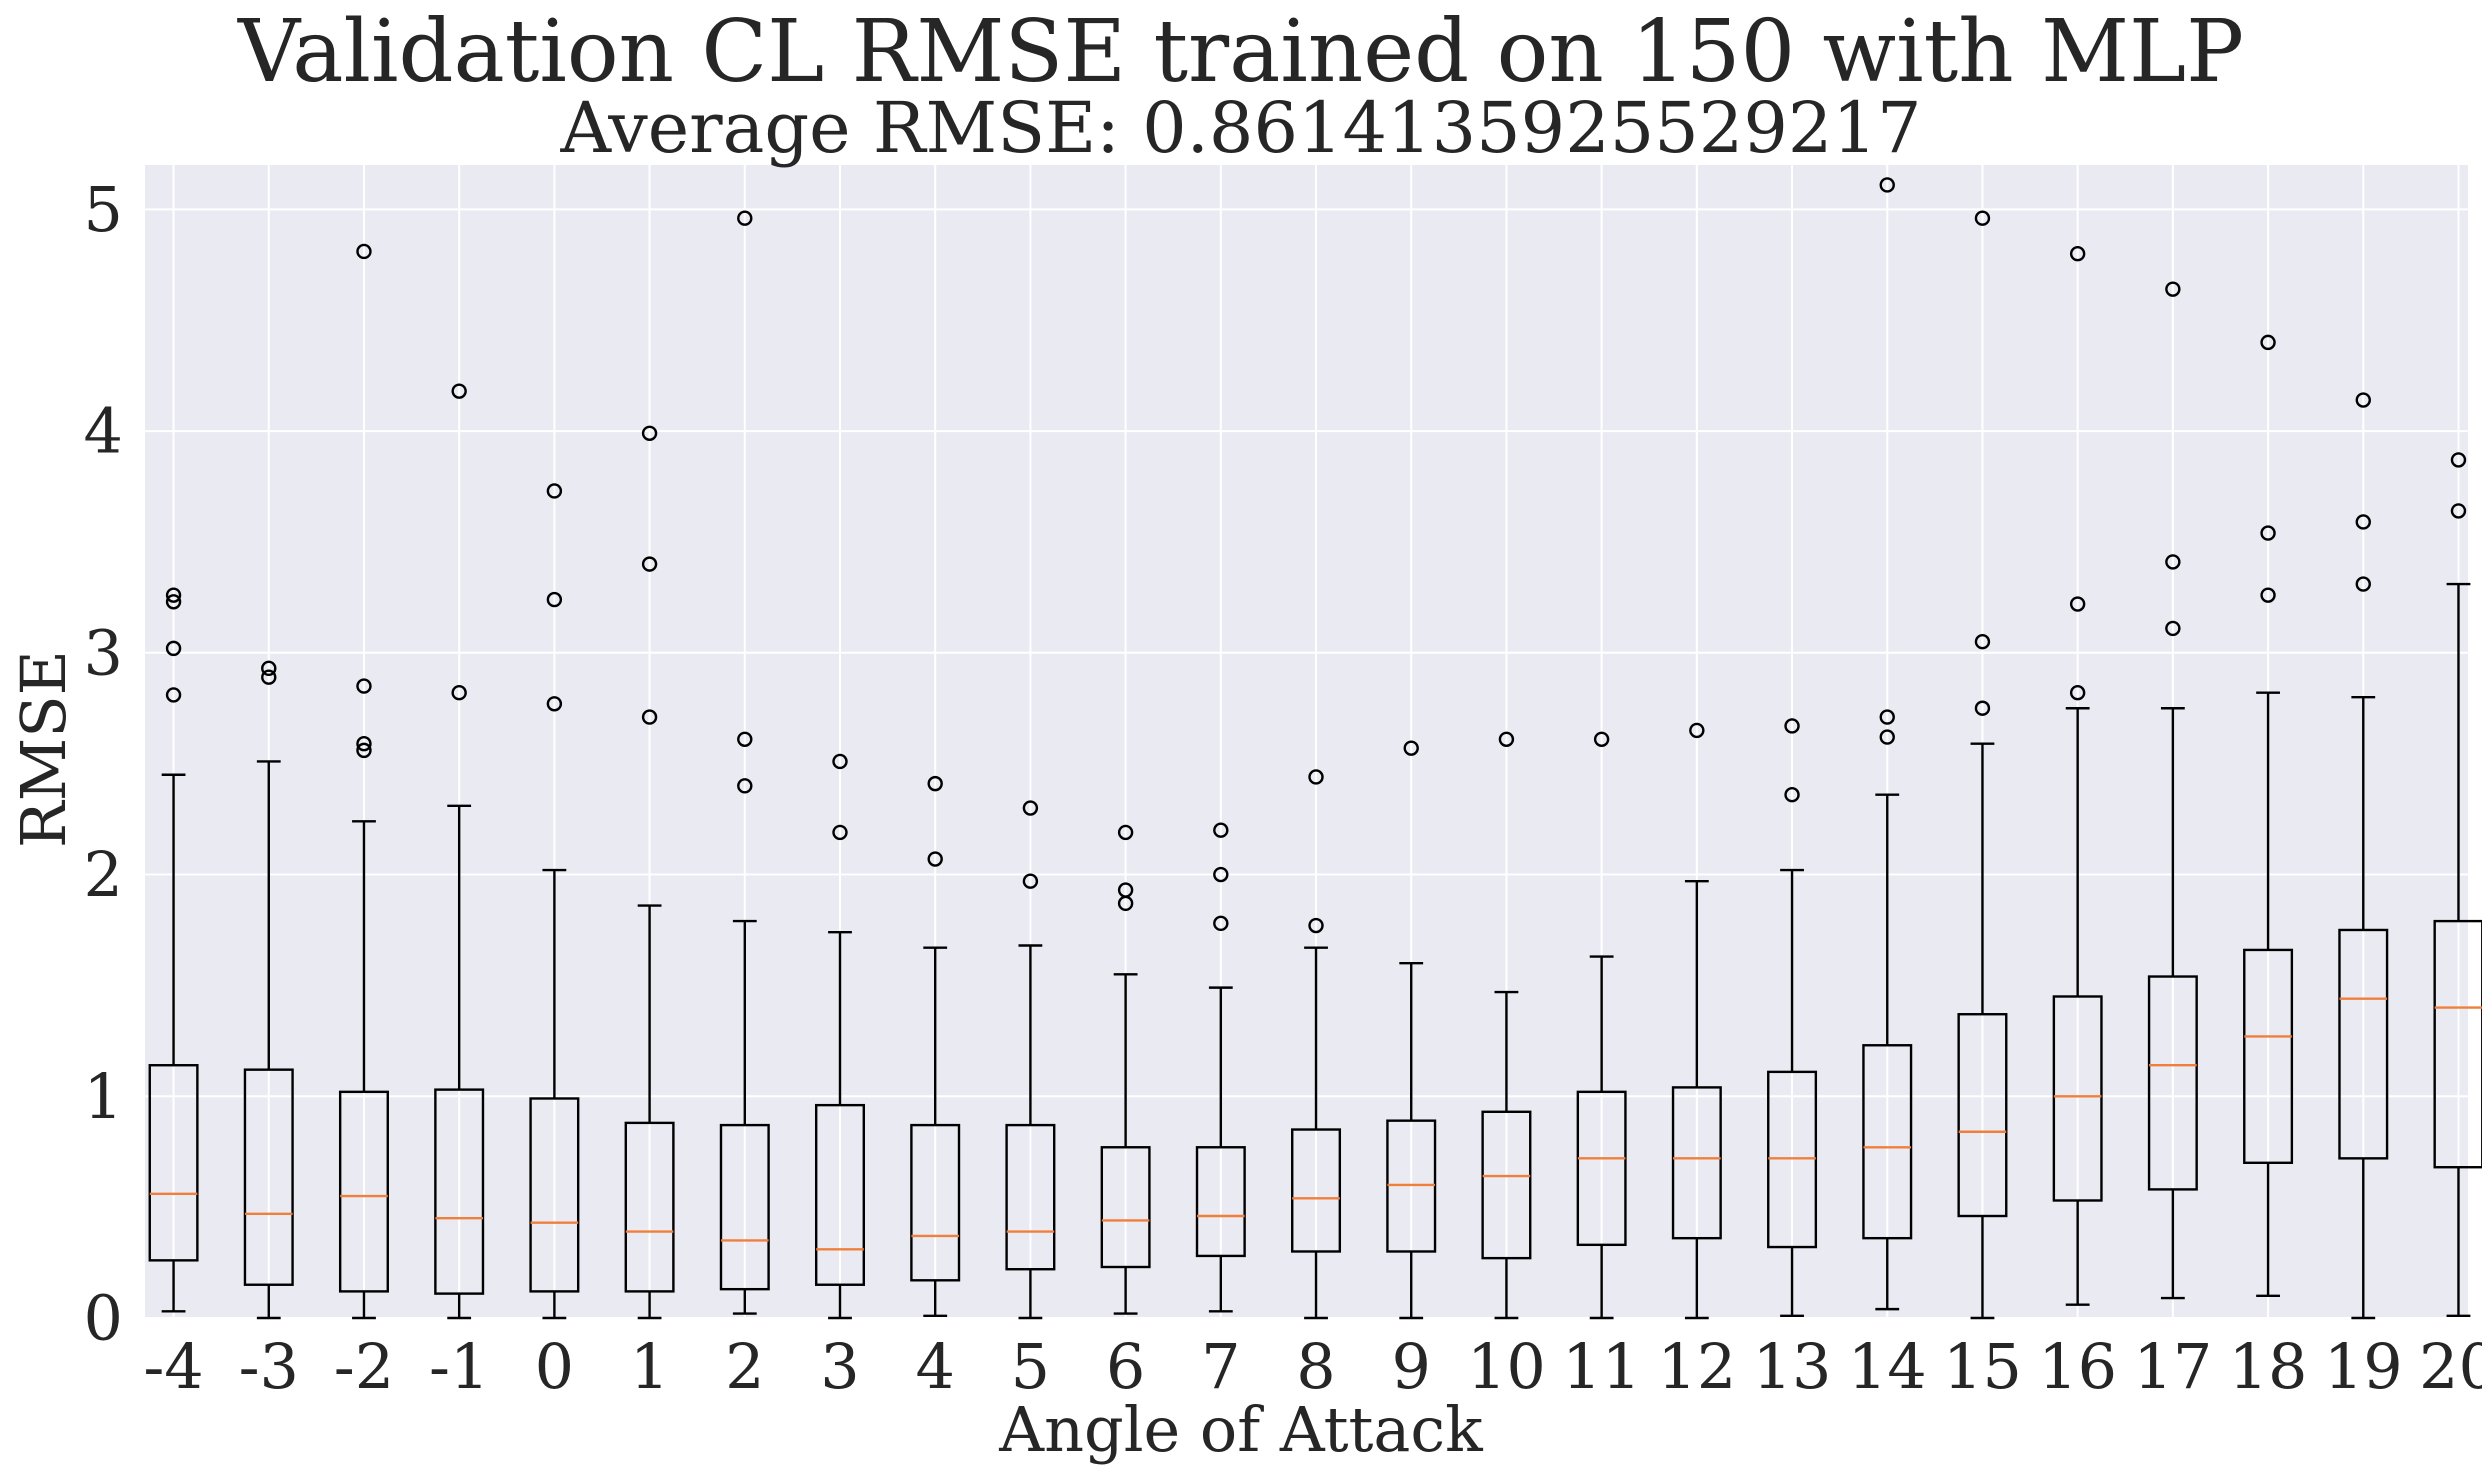  What do you see at coordinates (103, 1096) in the screenshot?
I see `y-tick-label: 1` at bounding box center [103, 1096].